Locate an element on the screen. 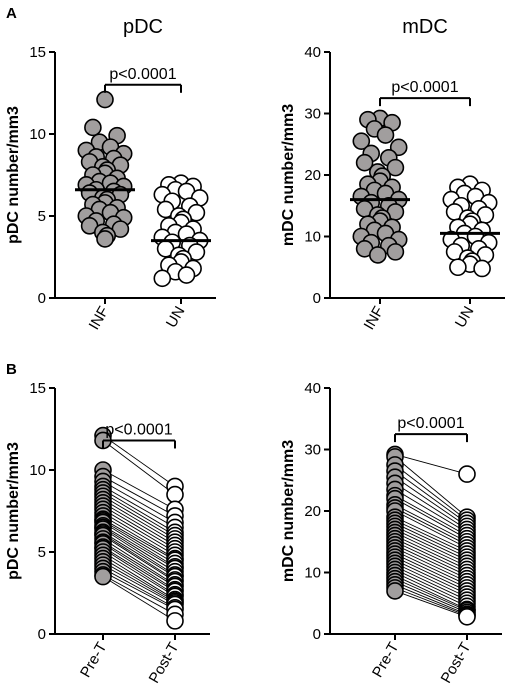 This screenshot has height=700, width=517. y-axis-title: mDC number/mm3 is located at coordinates (288, 511).